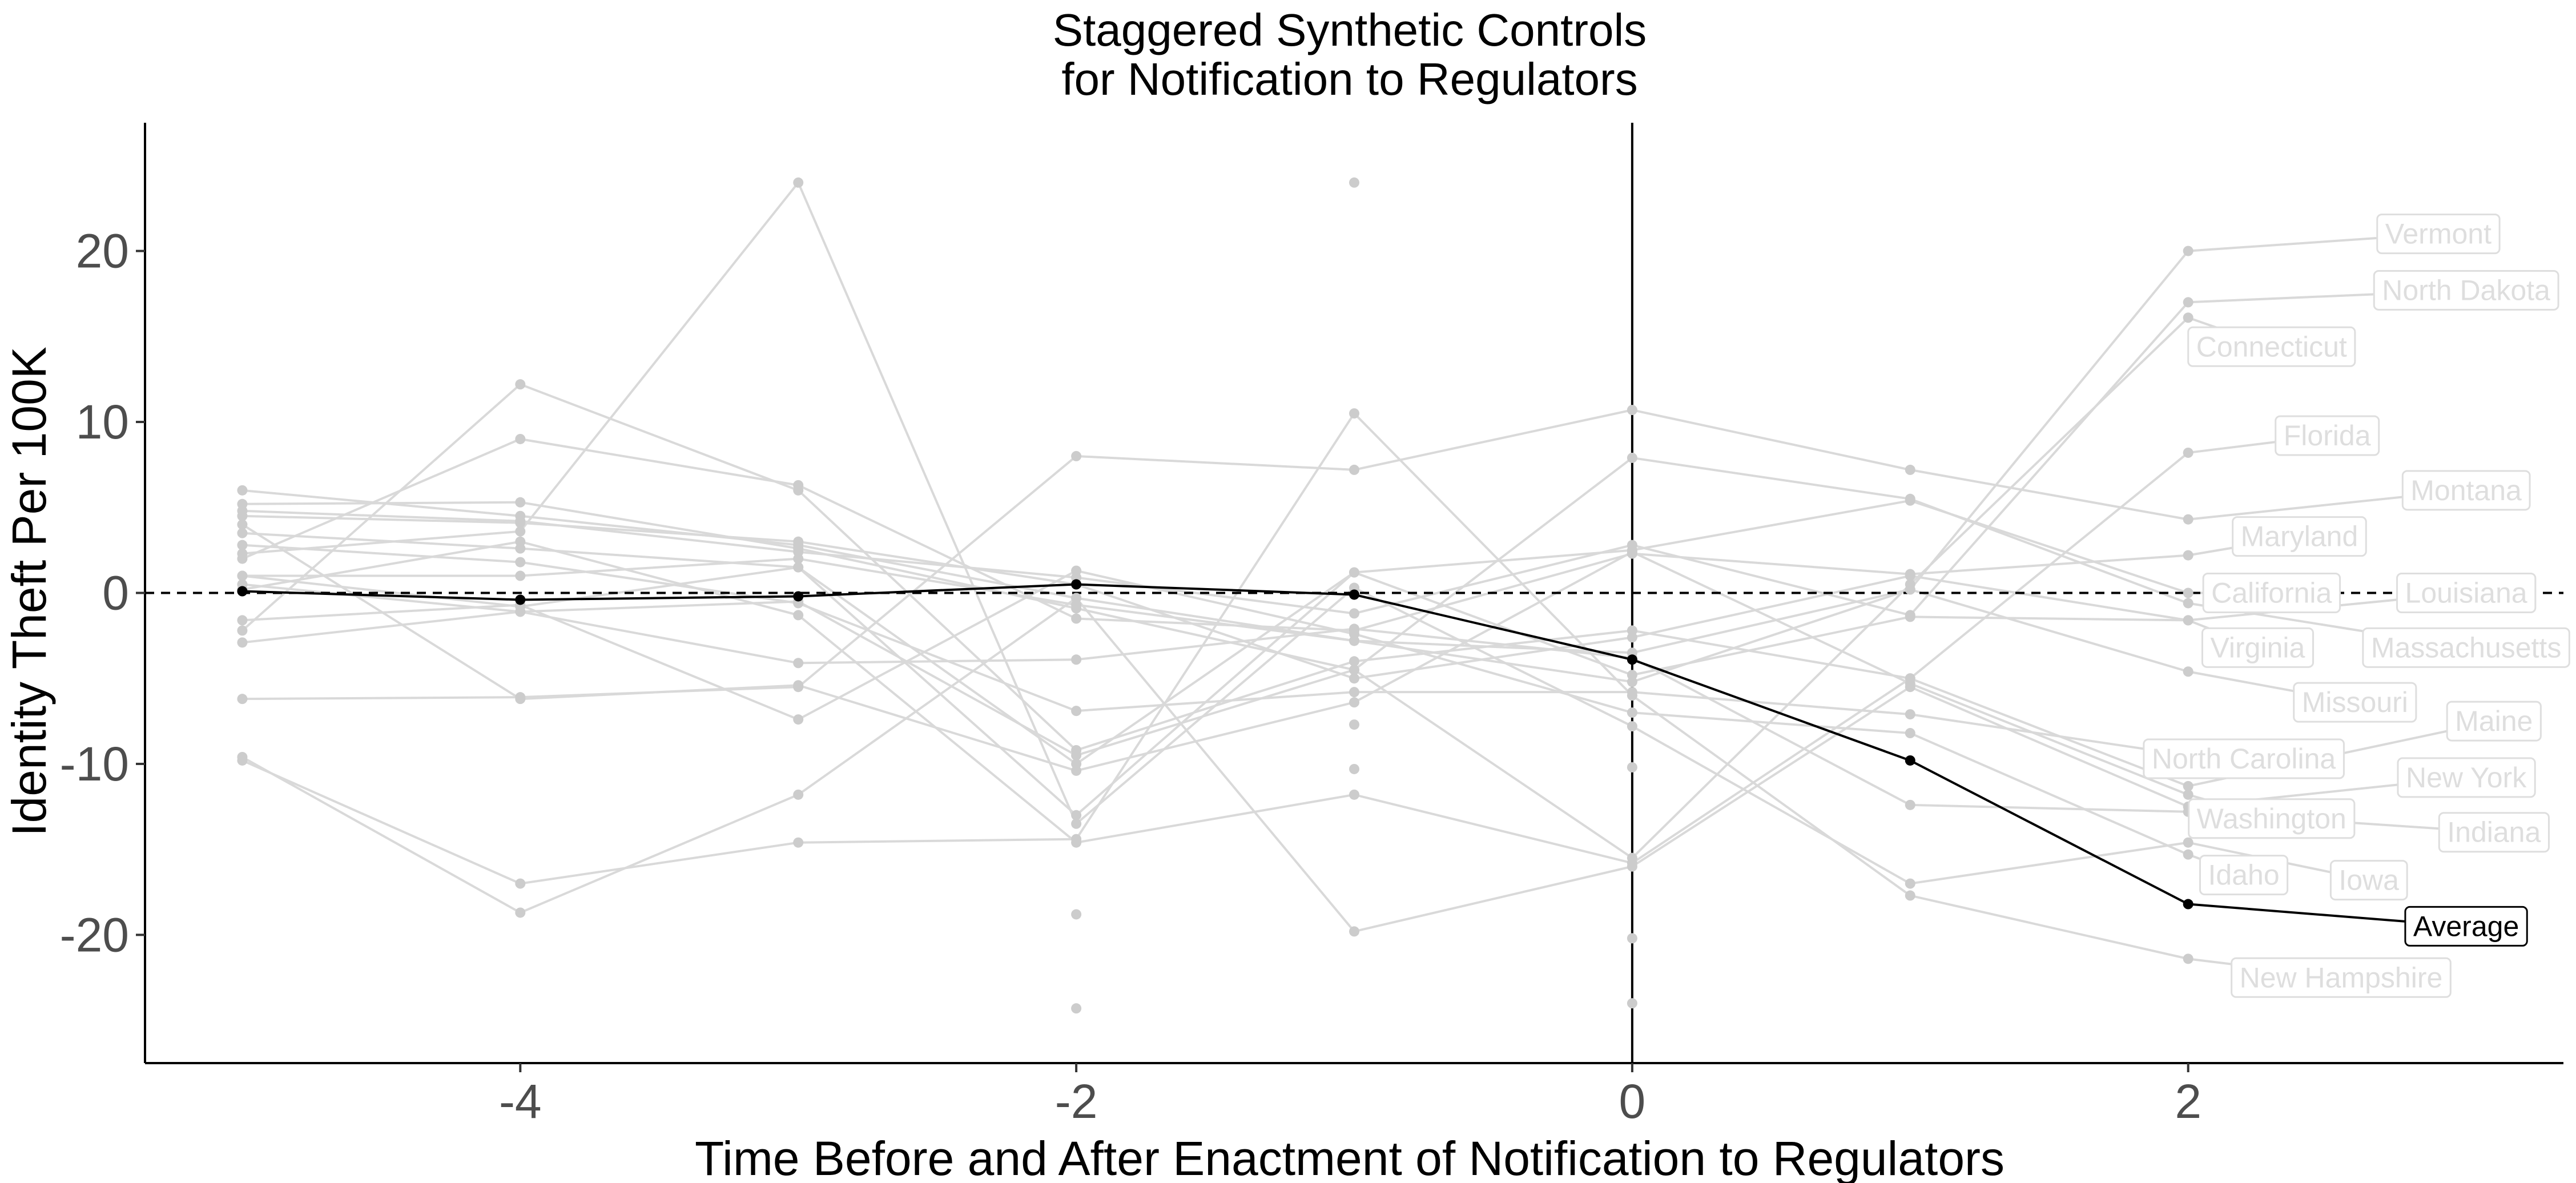 This screenshot has height=1183, width=2576. I want to click on x-tick-label: 2, so click(2188, 1101).